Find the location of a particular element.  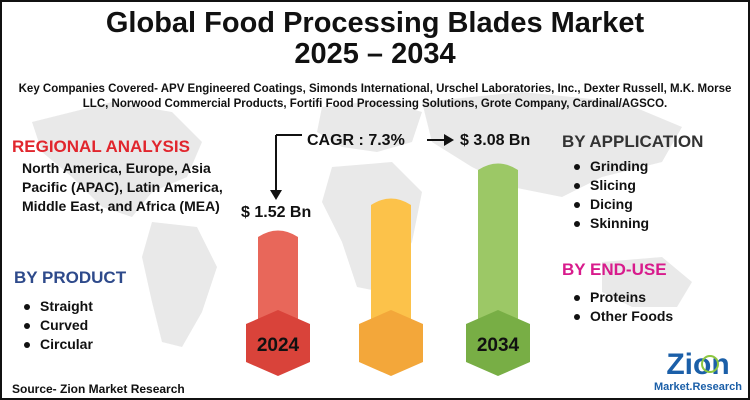

arrow-right-icon is located at coordinates (449, 140).